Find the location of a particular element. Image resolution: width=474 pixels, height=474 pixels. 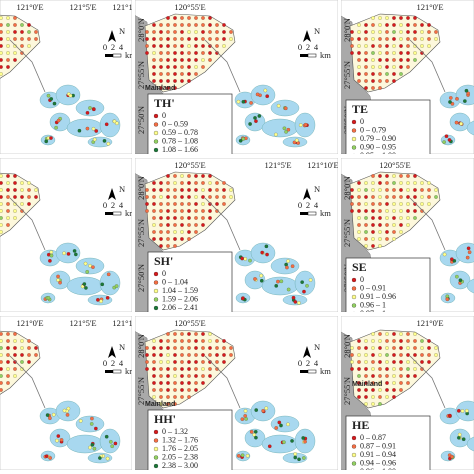

legend-box is located at coordinates (388, 442).